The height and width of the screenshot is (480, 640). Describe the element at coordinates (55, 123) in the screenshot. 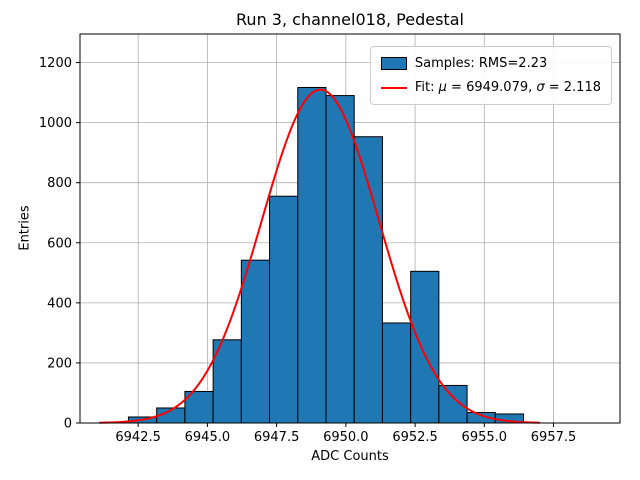

I see `y-tick-label: 1000` at that location.